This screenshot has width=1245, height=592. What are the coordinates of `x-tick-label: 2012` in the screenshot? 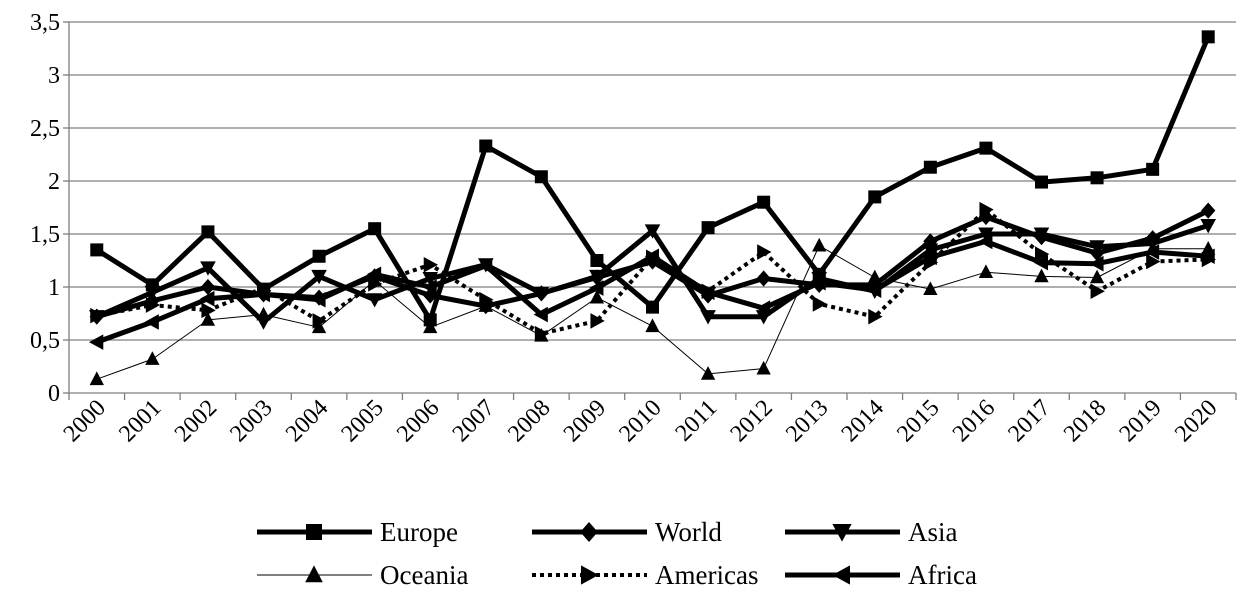 It's located at (752, 421).